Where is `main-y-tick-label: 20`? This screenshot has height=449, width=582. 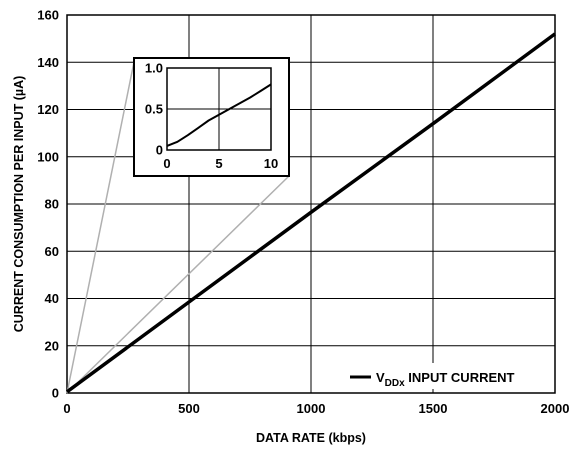
main-y-tick-label: 20 is located at coordinates (52, 345).